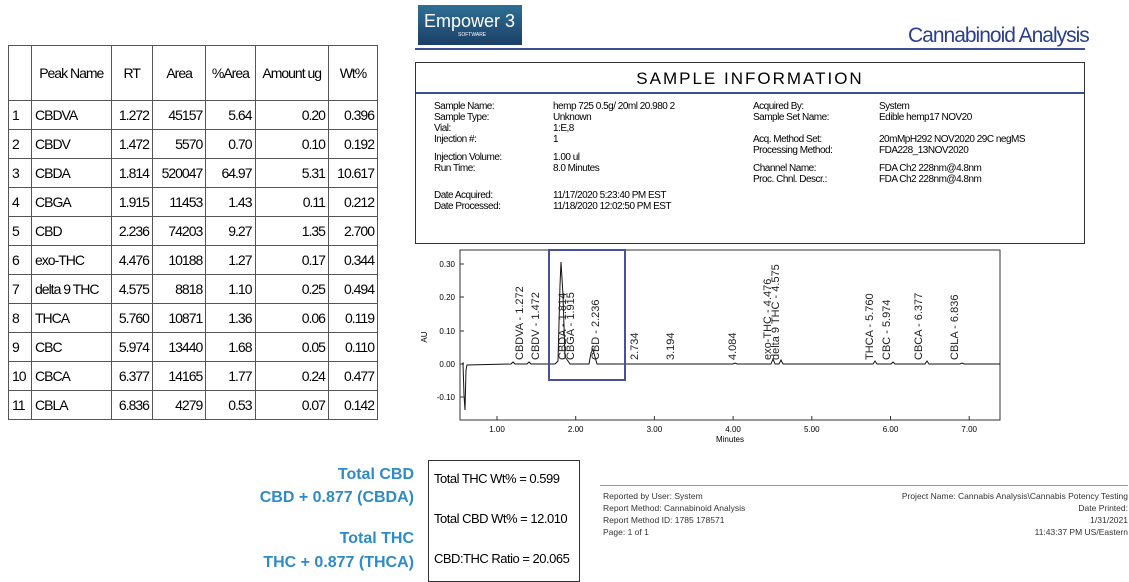 This screenshot has height=582, width=1129. What do you see at coordinates (131, 173) in the screenshot?
I see `table-cell: 1.814` at bounding box center [131, 173].